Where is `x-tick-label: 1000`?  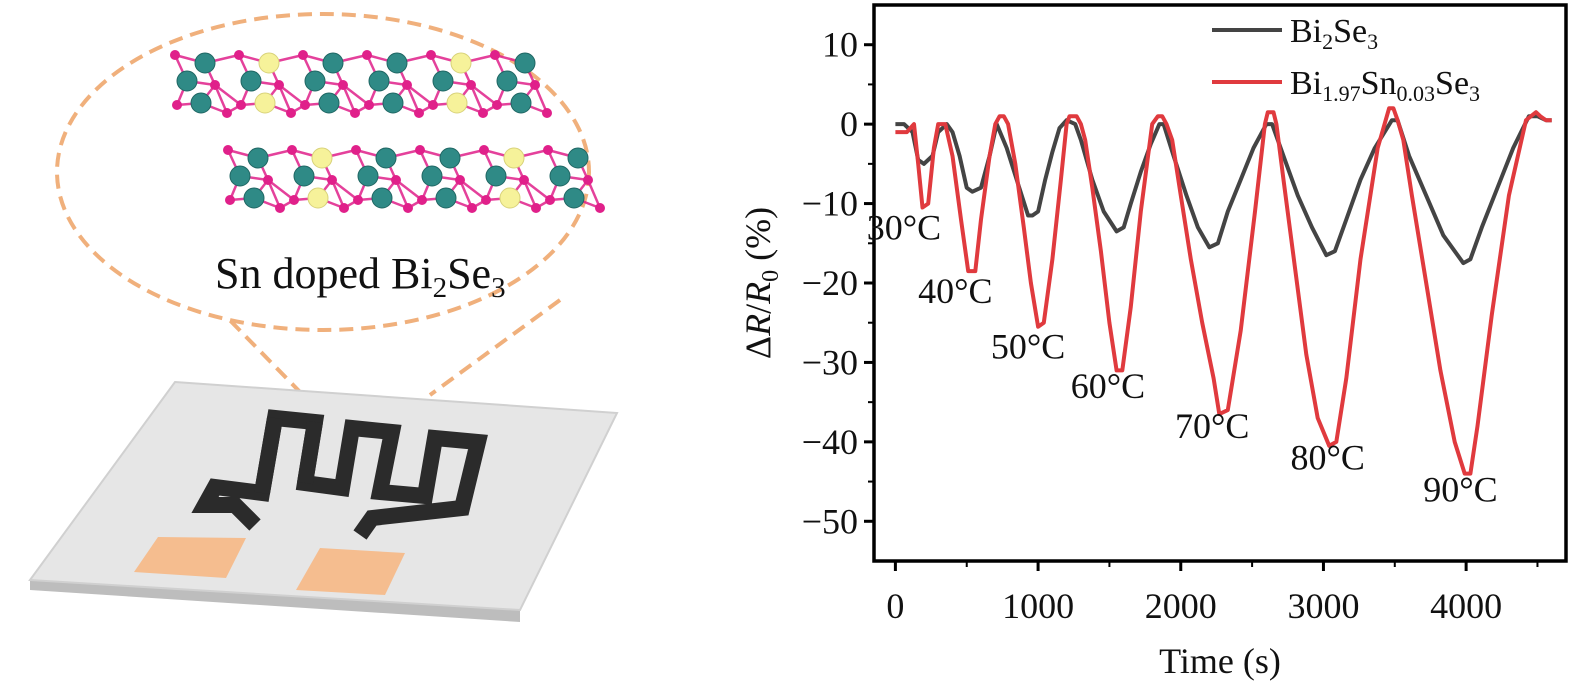 x-tick-label: 1000 is located at coordinates (1038, 606).